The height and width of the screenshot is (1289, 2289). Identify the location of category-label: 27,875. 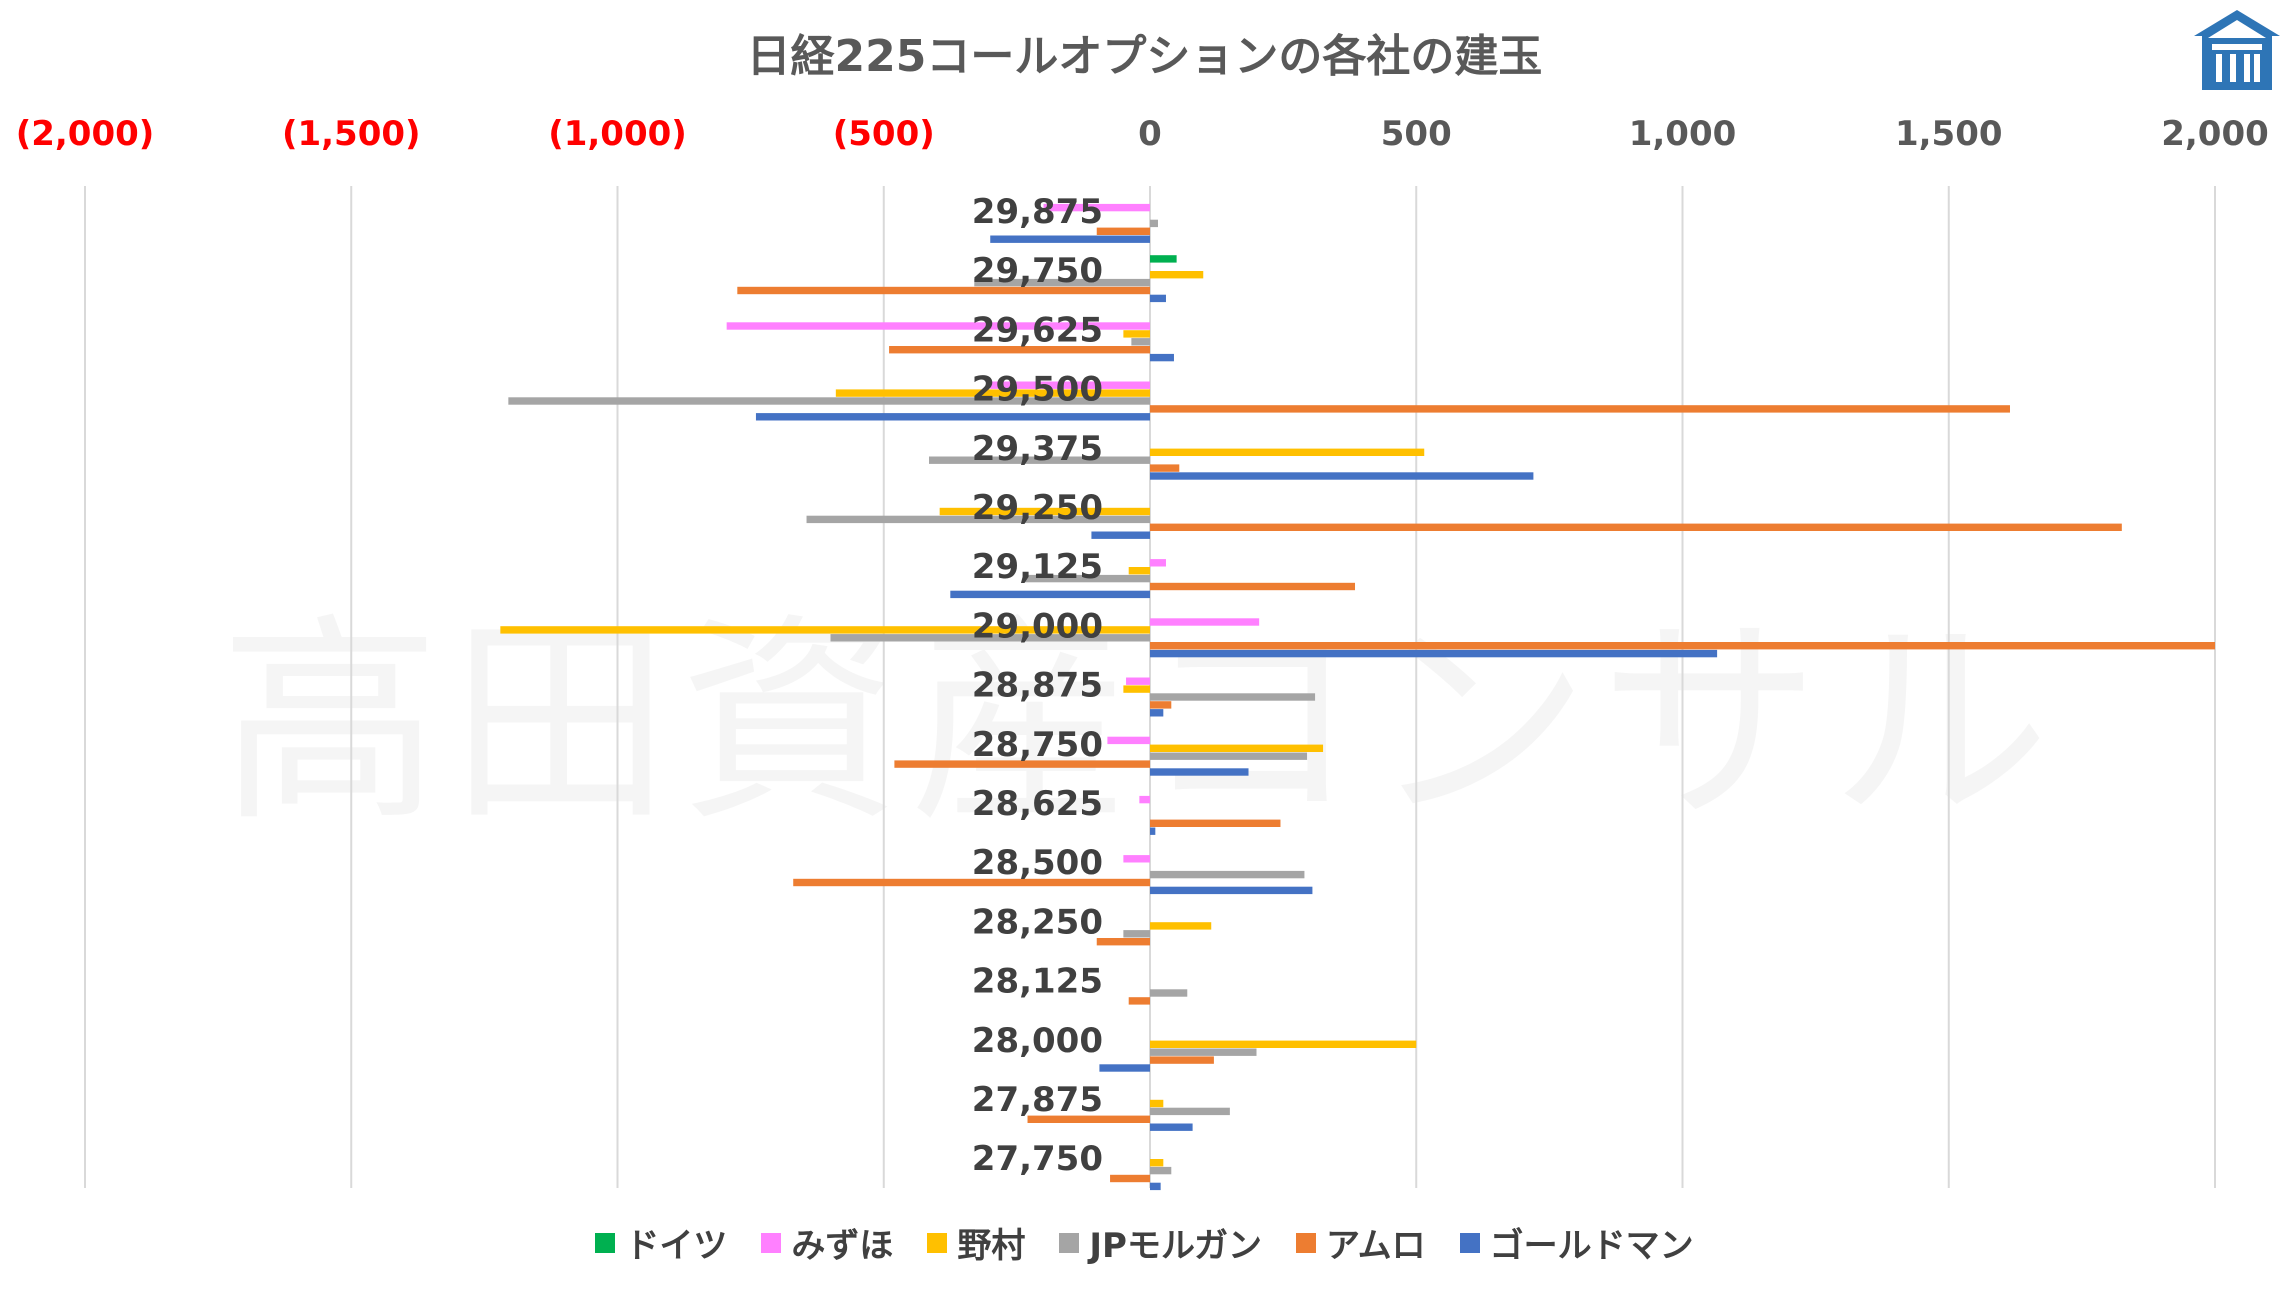
(1037, 1100).